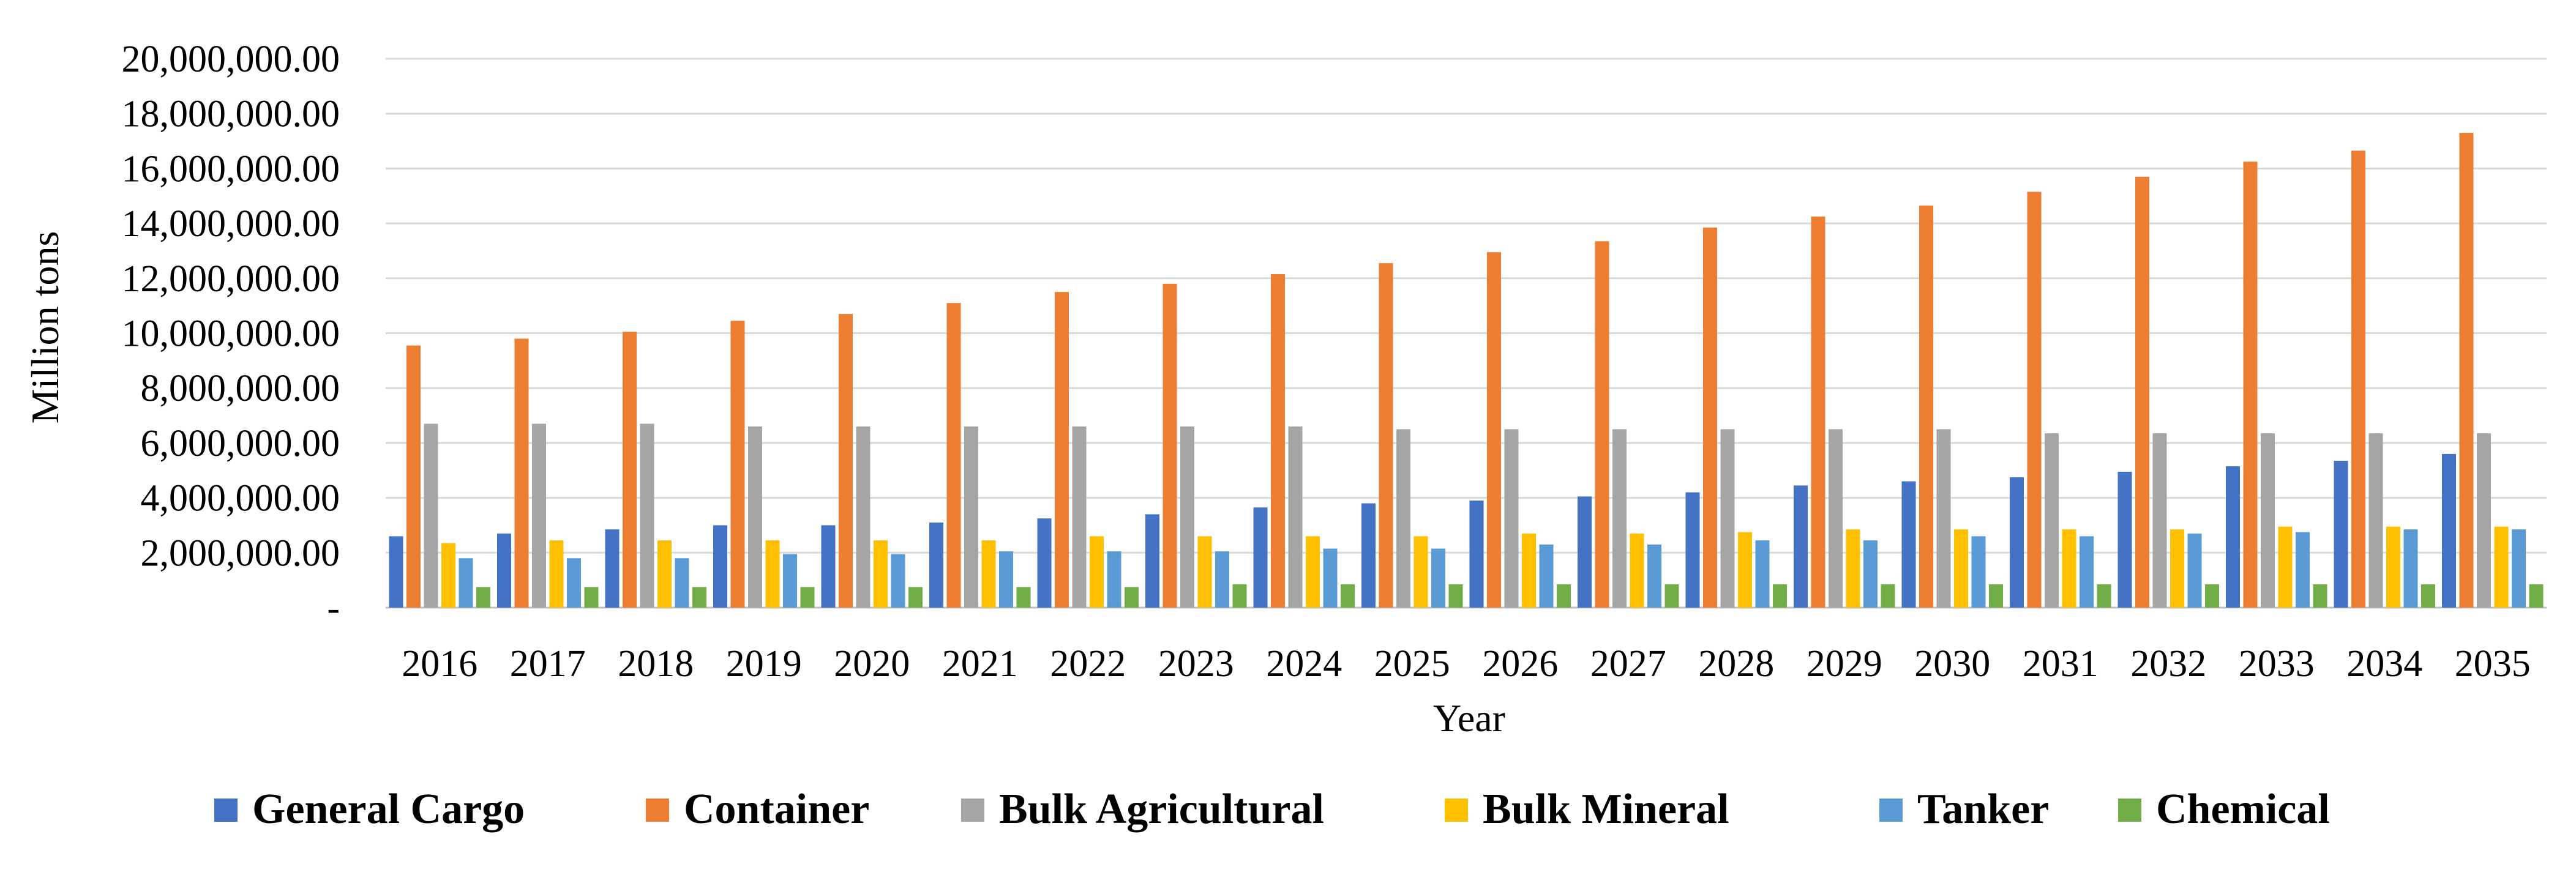  I want to click on y-tick-label: 18,000,000.00, so click(231, 114).